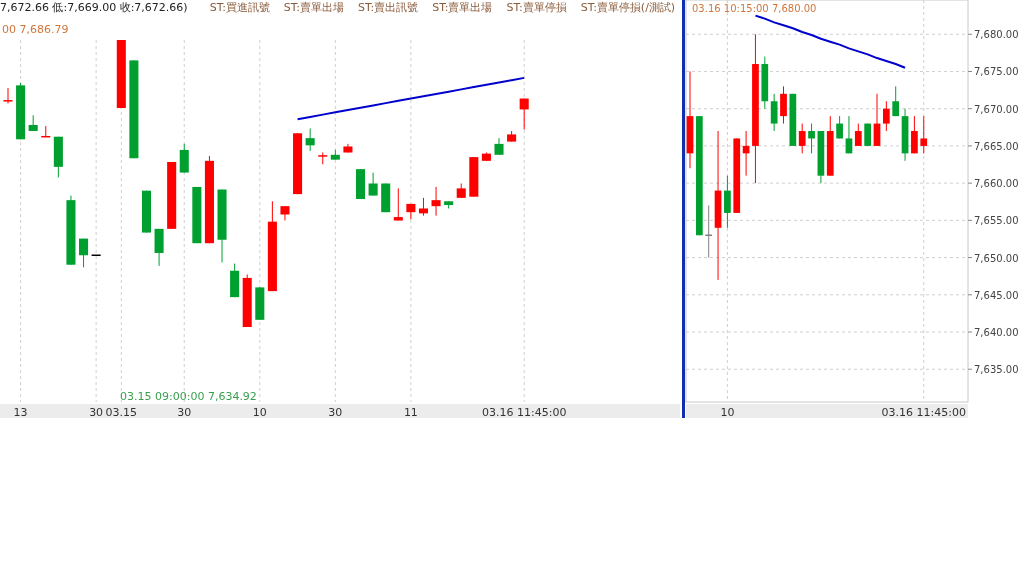 This screenshot has height=582, width=1024. I want to click on chart-title: 7,672.66 低:7,669.00 收:7,672.66), so click(94, 7).